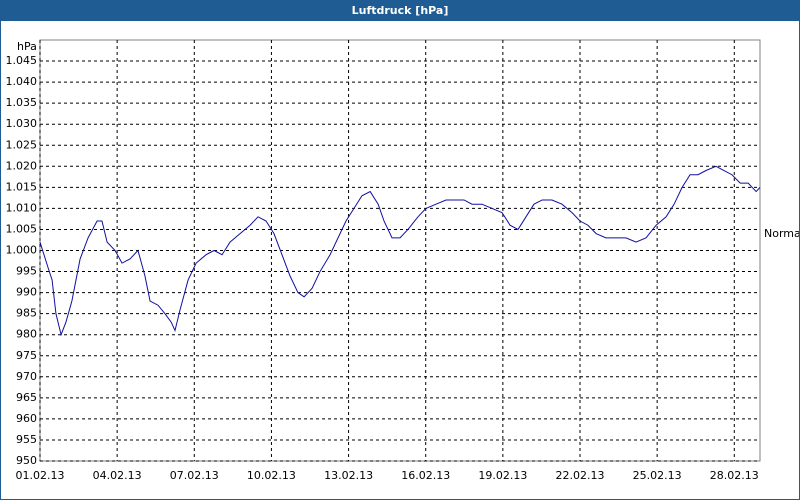 This screenshot has width=800, height=503. Describe the element at coordinates (22, 186) in the screenshot. I see `y-tick-label: 1.015` at that location.